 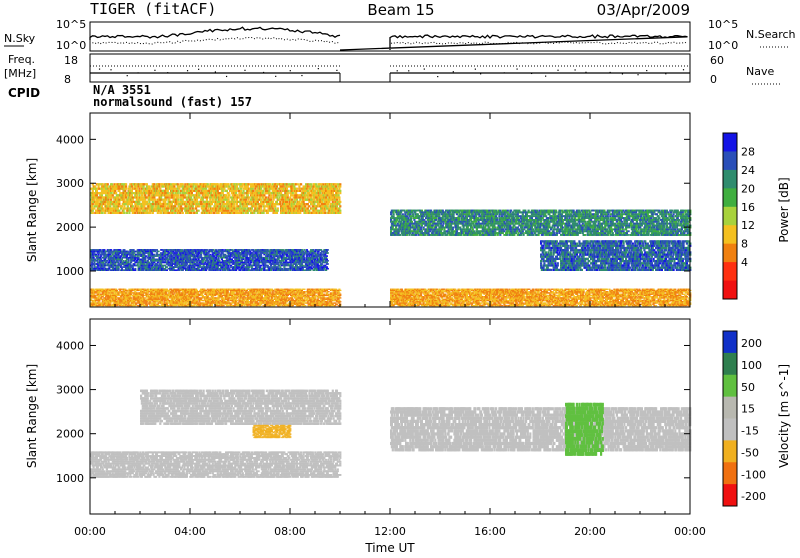 What do you see at coordinates (760, 71) in the screenshot?
I see `nave-label: Nave` at bounding box center [760, 71].